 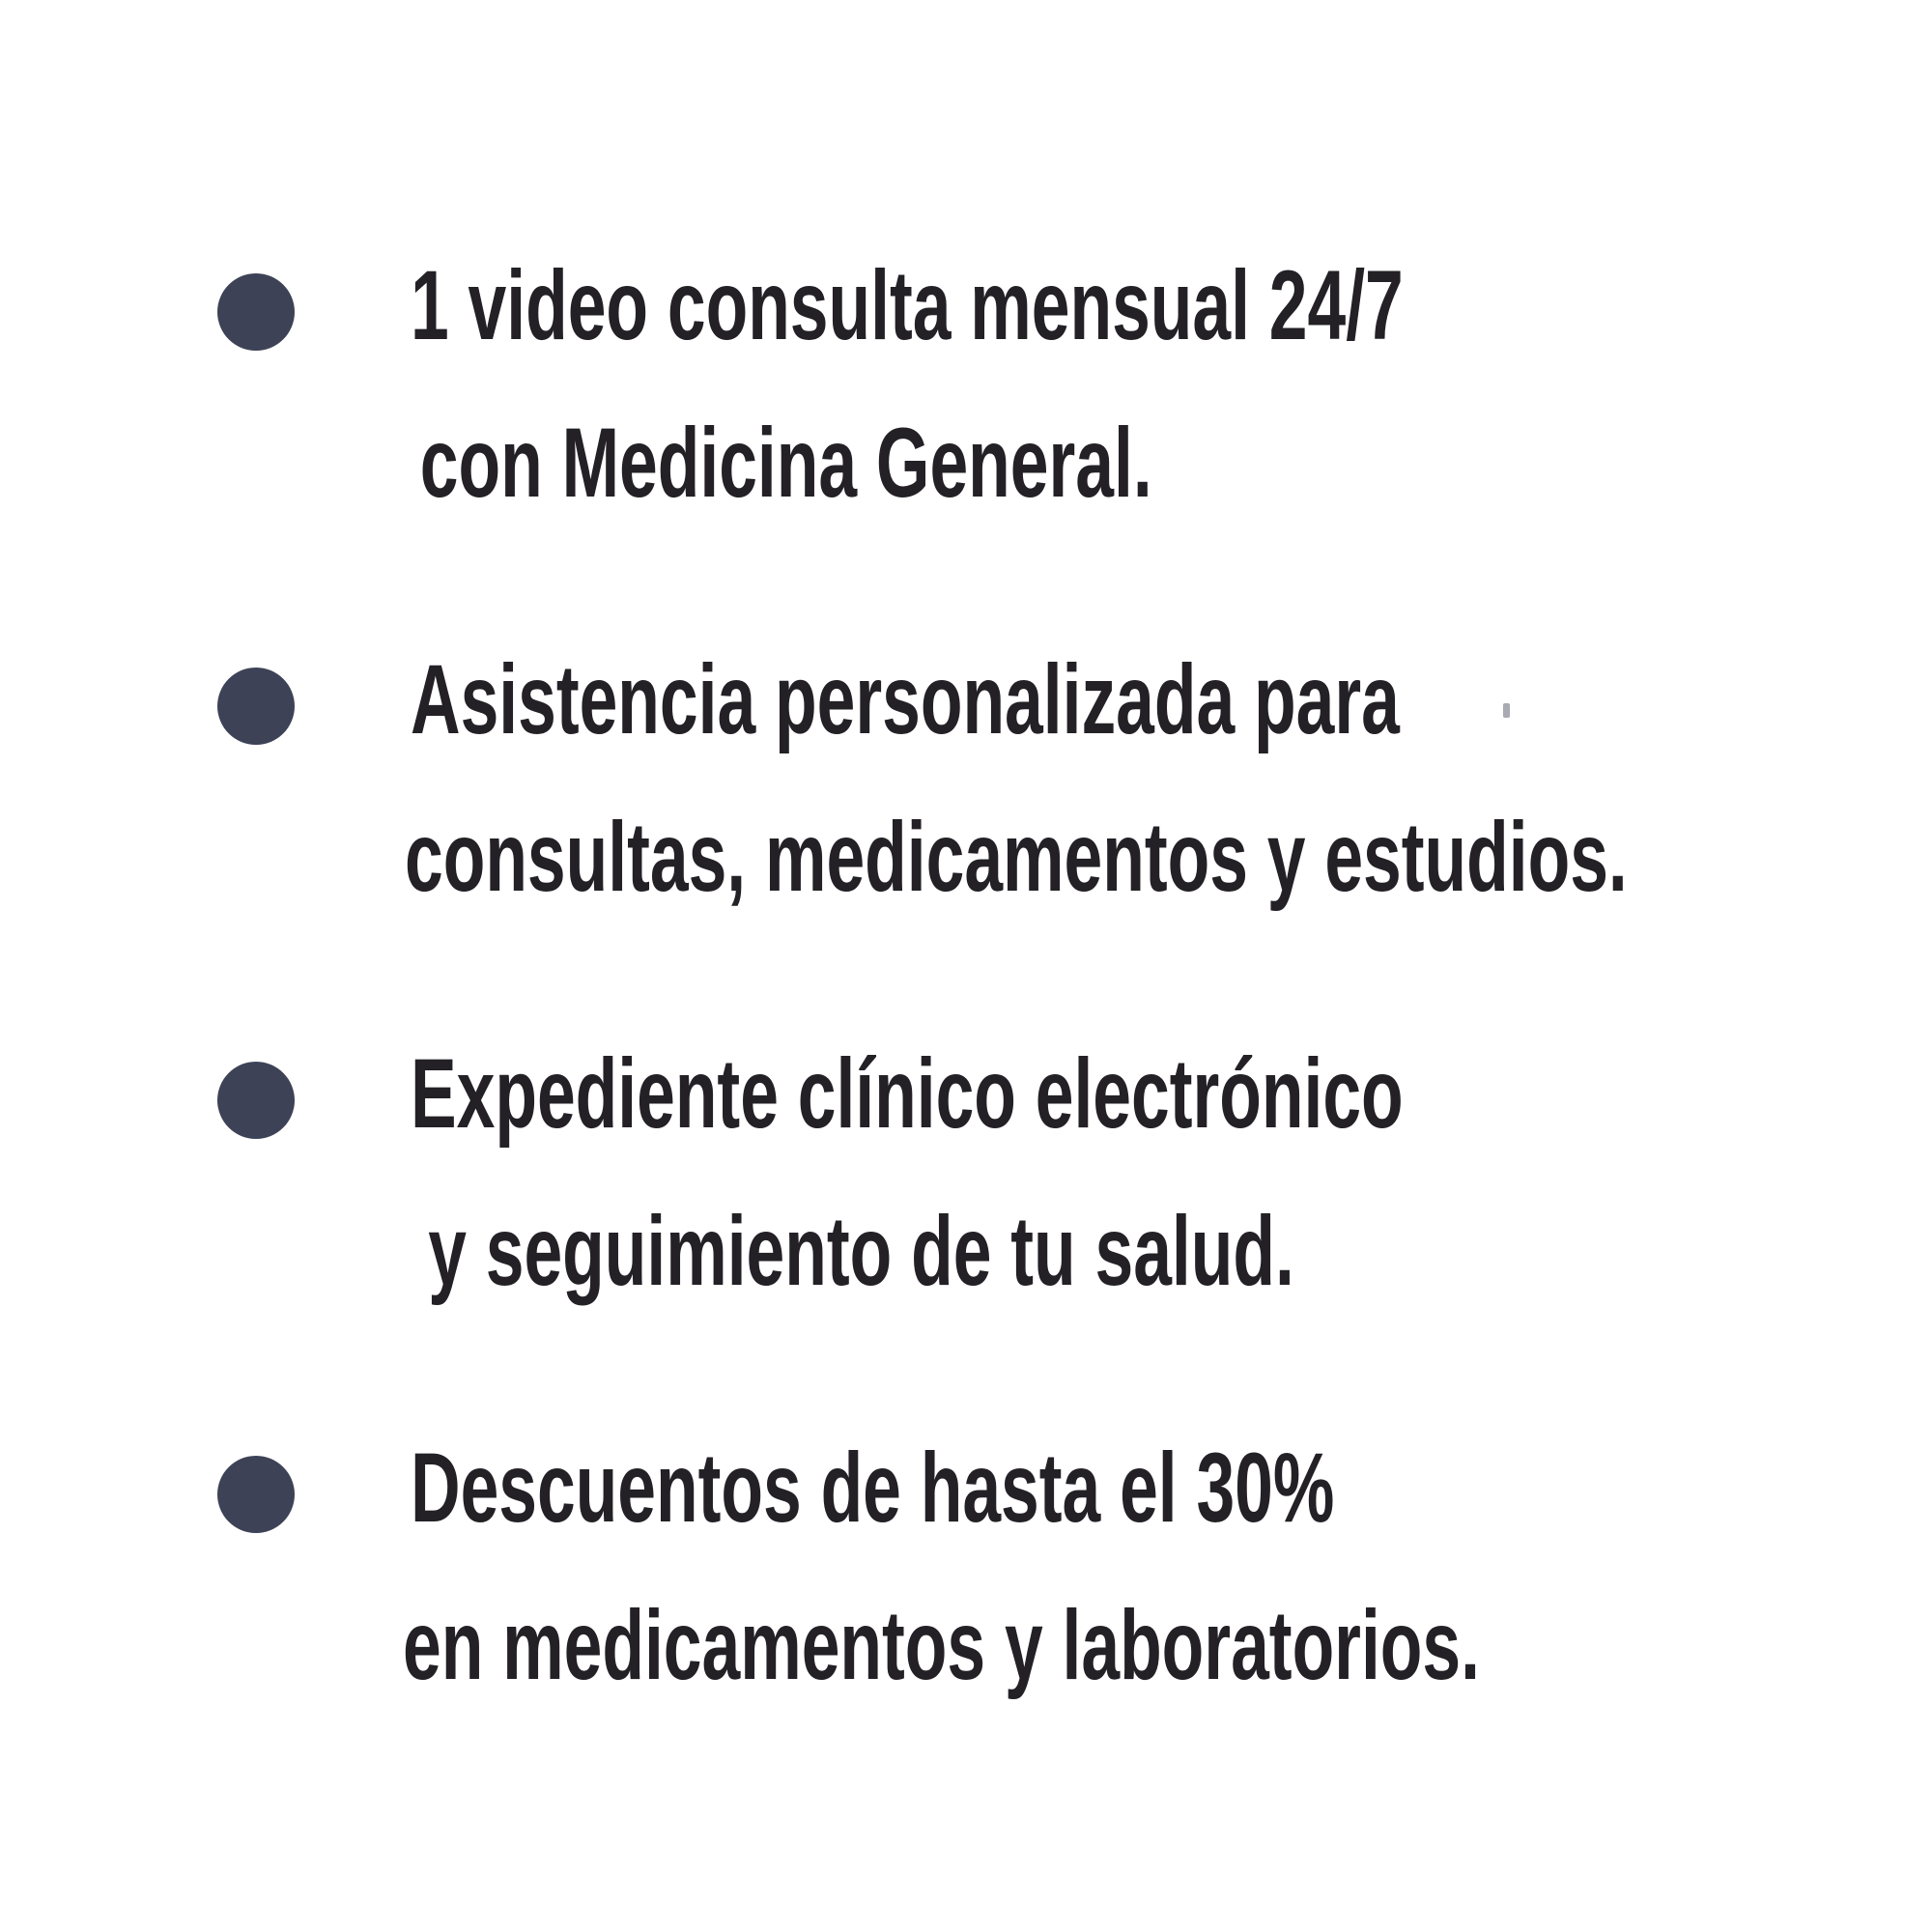 What do you see at coordinates (1016, 857) in the screenshot?
I see `benefit-line: consultas, medicamentos y estudios.` at bounding box center [1016, 857].